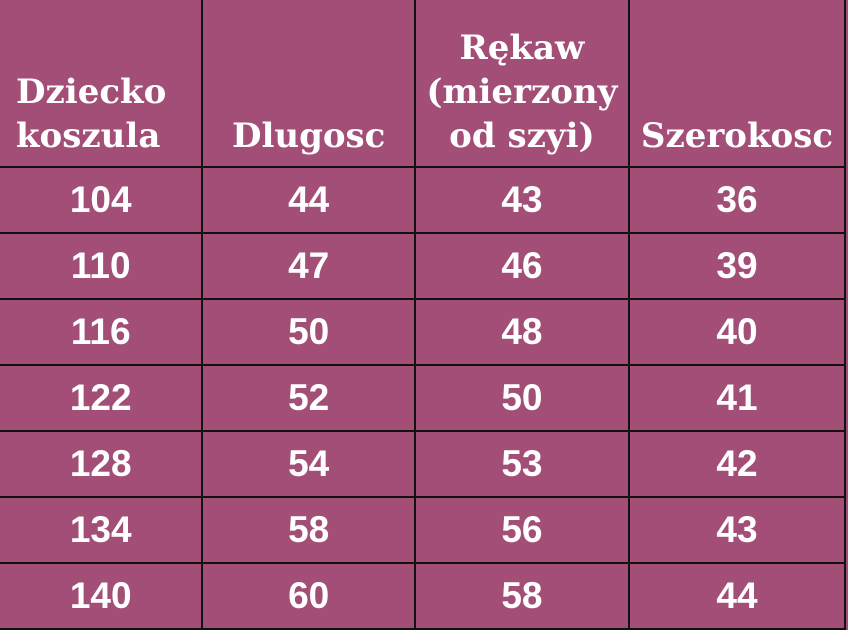 This screenshot has height=630, width=848. What do you see at coordinates (308, 596) in the screenshot?
I see `table-cell: 60` at bounding box center [308, 596].